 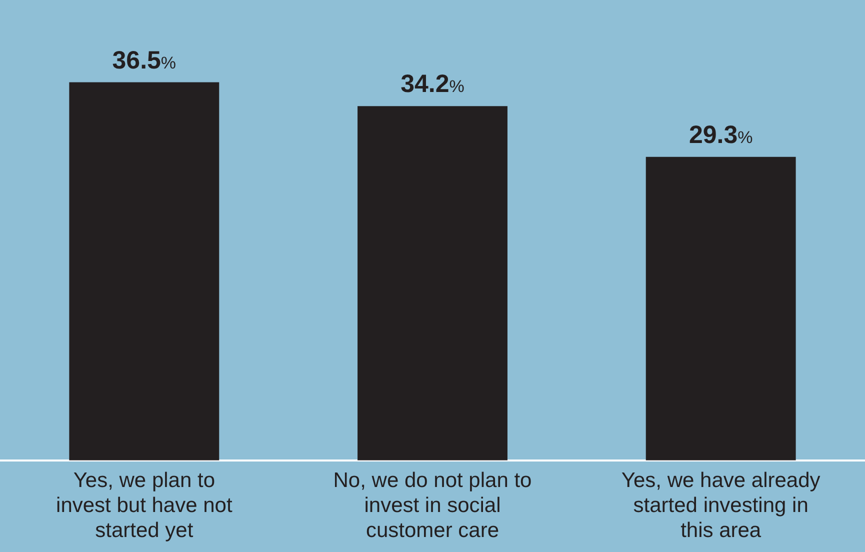 What do you see at coordinates (720, 134) in the screenshot?
I see `data-label: 29.3%` at bounding box center [720, 134].